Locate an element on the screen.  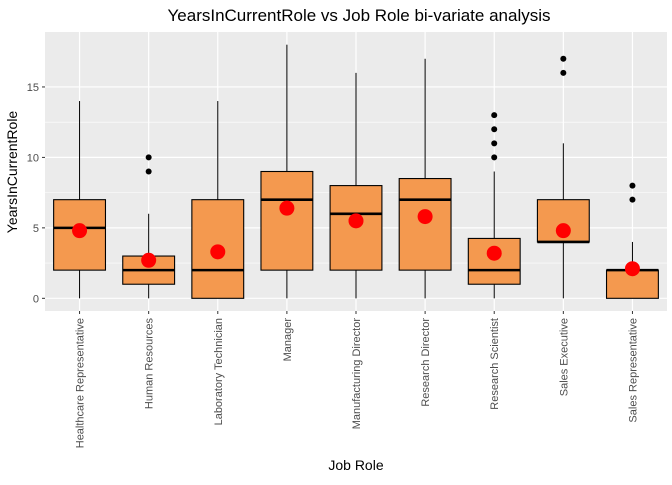
x-tick-label: Manager is located at coordinates (288, 340).